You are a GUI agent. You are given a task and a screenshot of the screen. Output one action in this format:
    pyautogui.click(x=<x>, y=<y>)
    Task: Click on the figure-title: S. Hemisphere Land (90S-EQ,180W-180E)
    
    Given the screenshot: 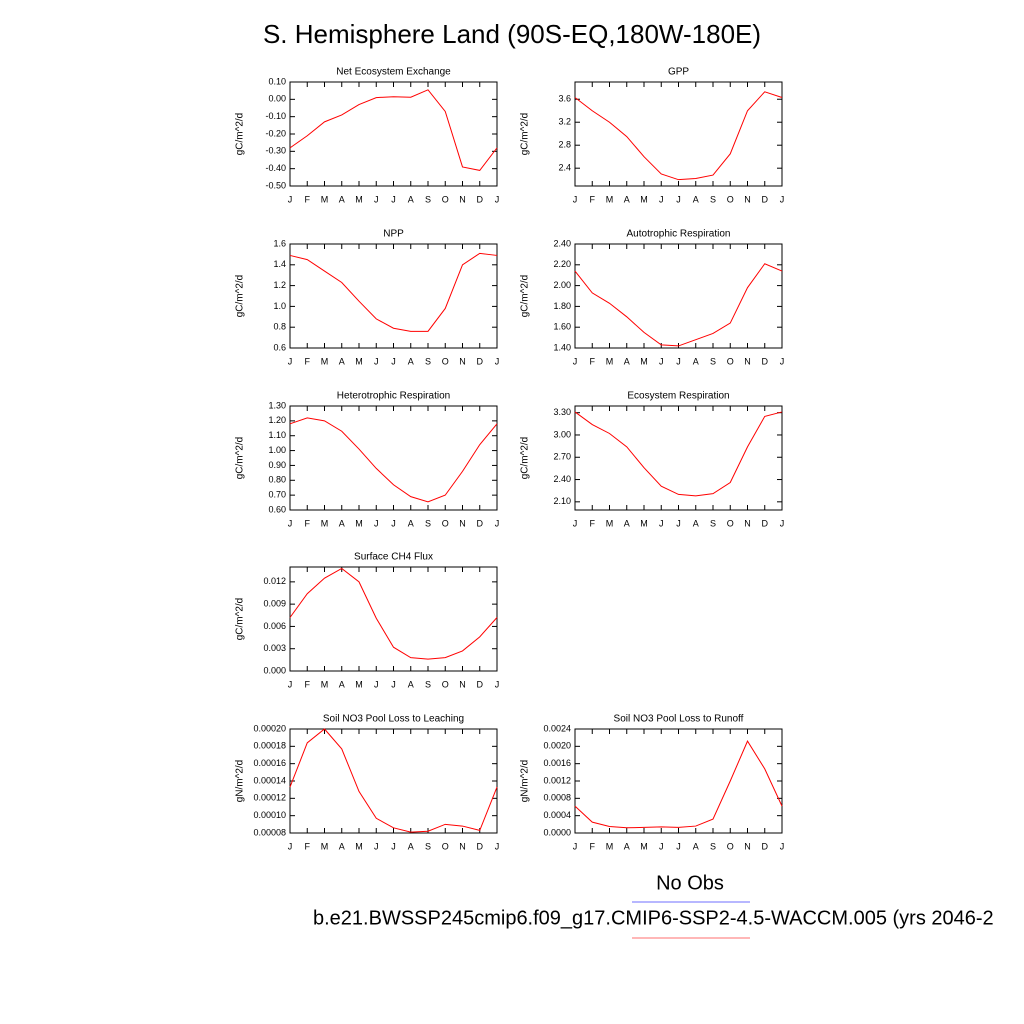 What is the action you would take?
    pyautogui.click(x=512, y=34)
    